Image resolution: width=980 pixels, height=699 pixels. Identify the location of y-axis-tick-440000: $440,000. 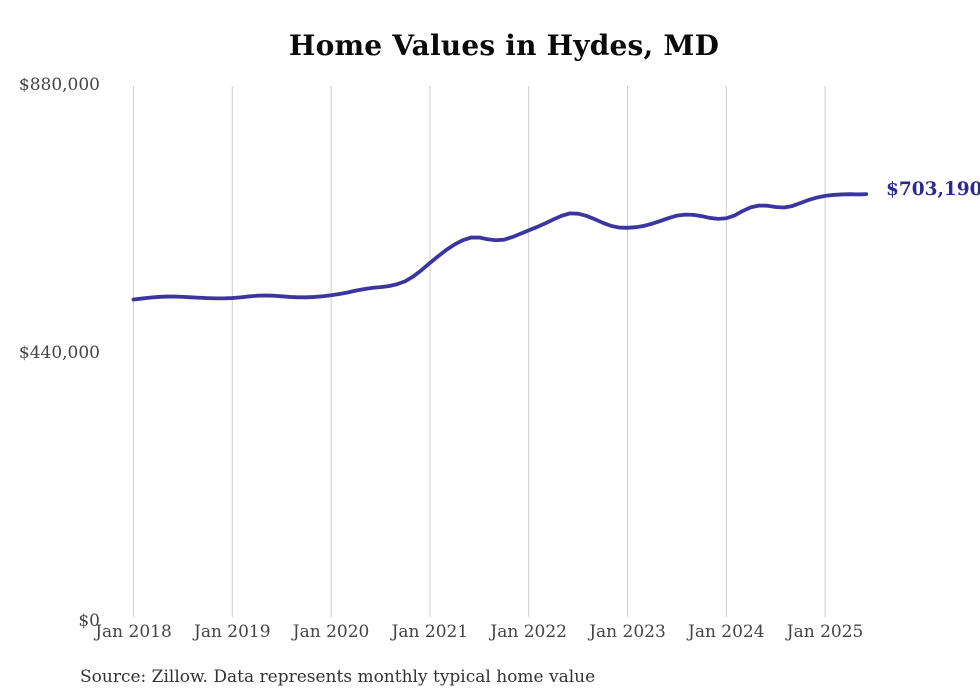
(59, 353).